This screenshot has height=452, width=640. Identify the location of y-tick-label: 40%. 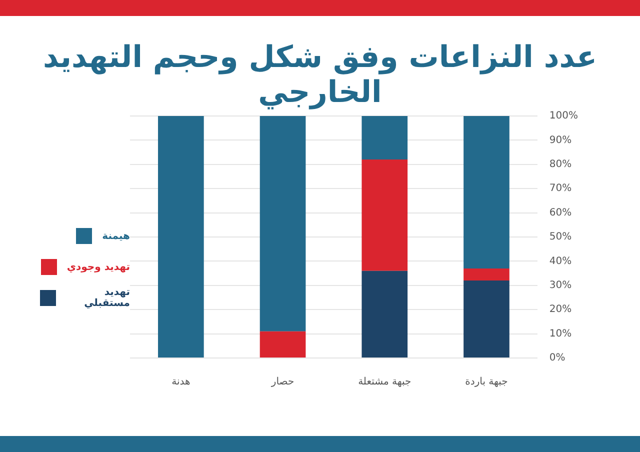
(560, 261).